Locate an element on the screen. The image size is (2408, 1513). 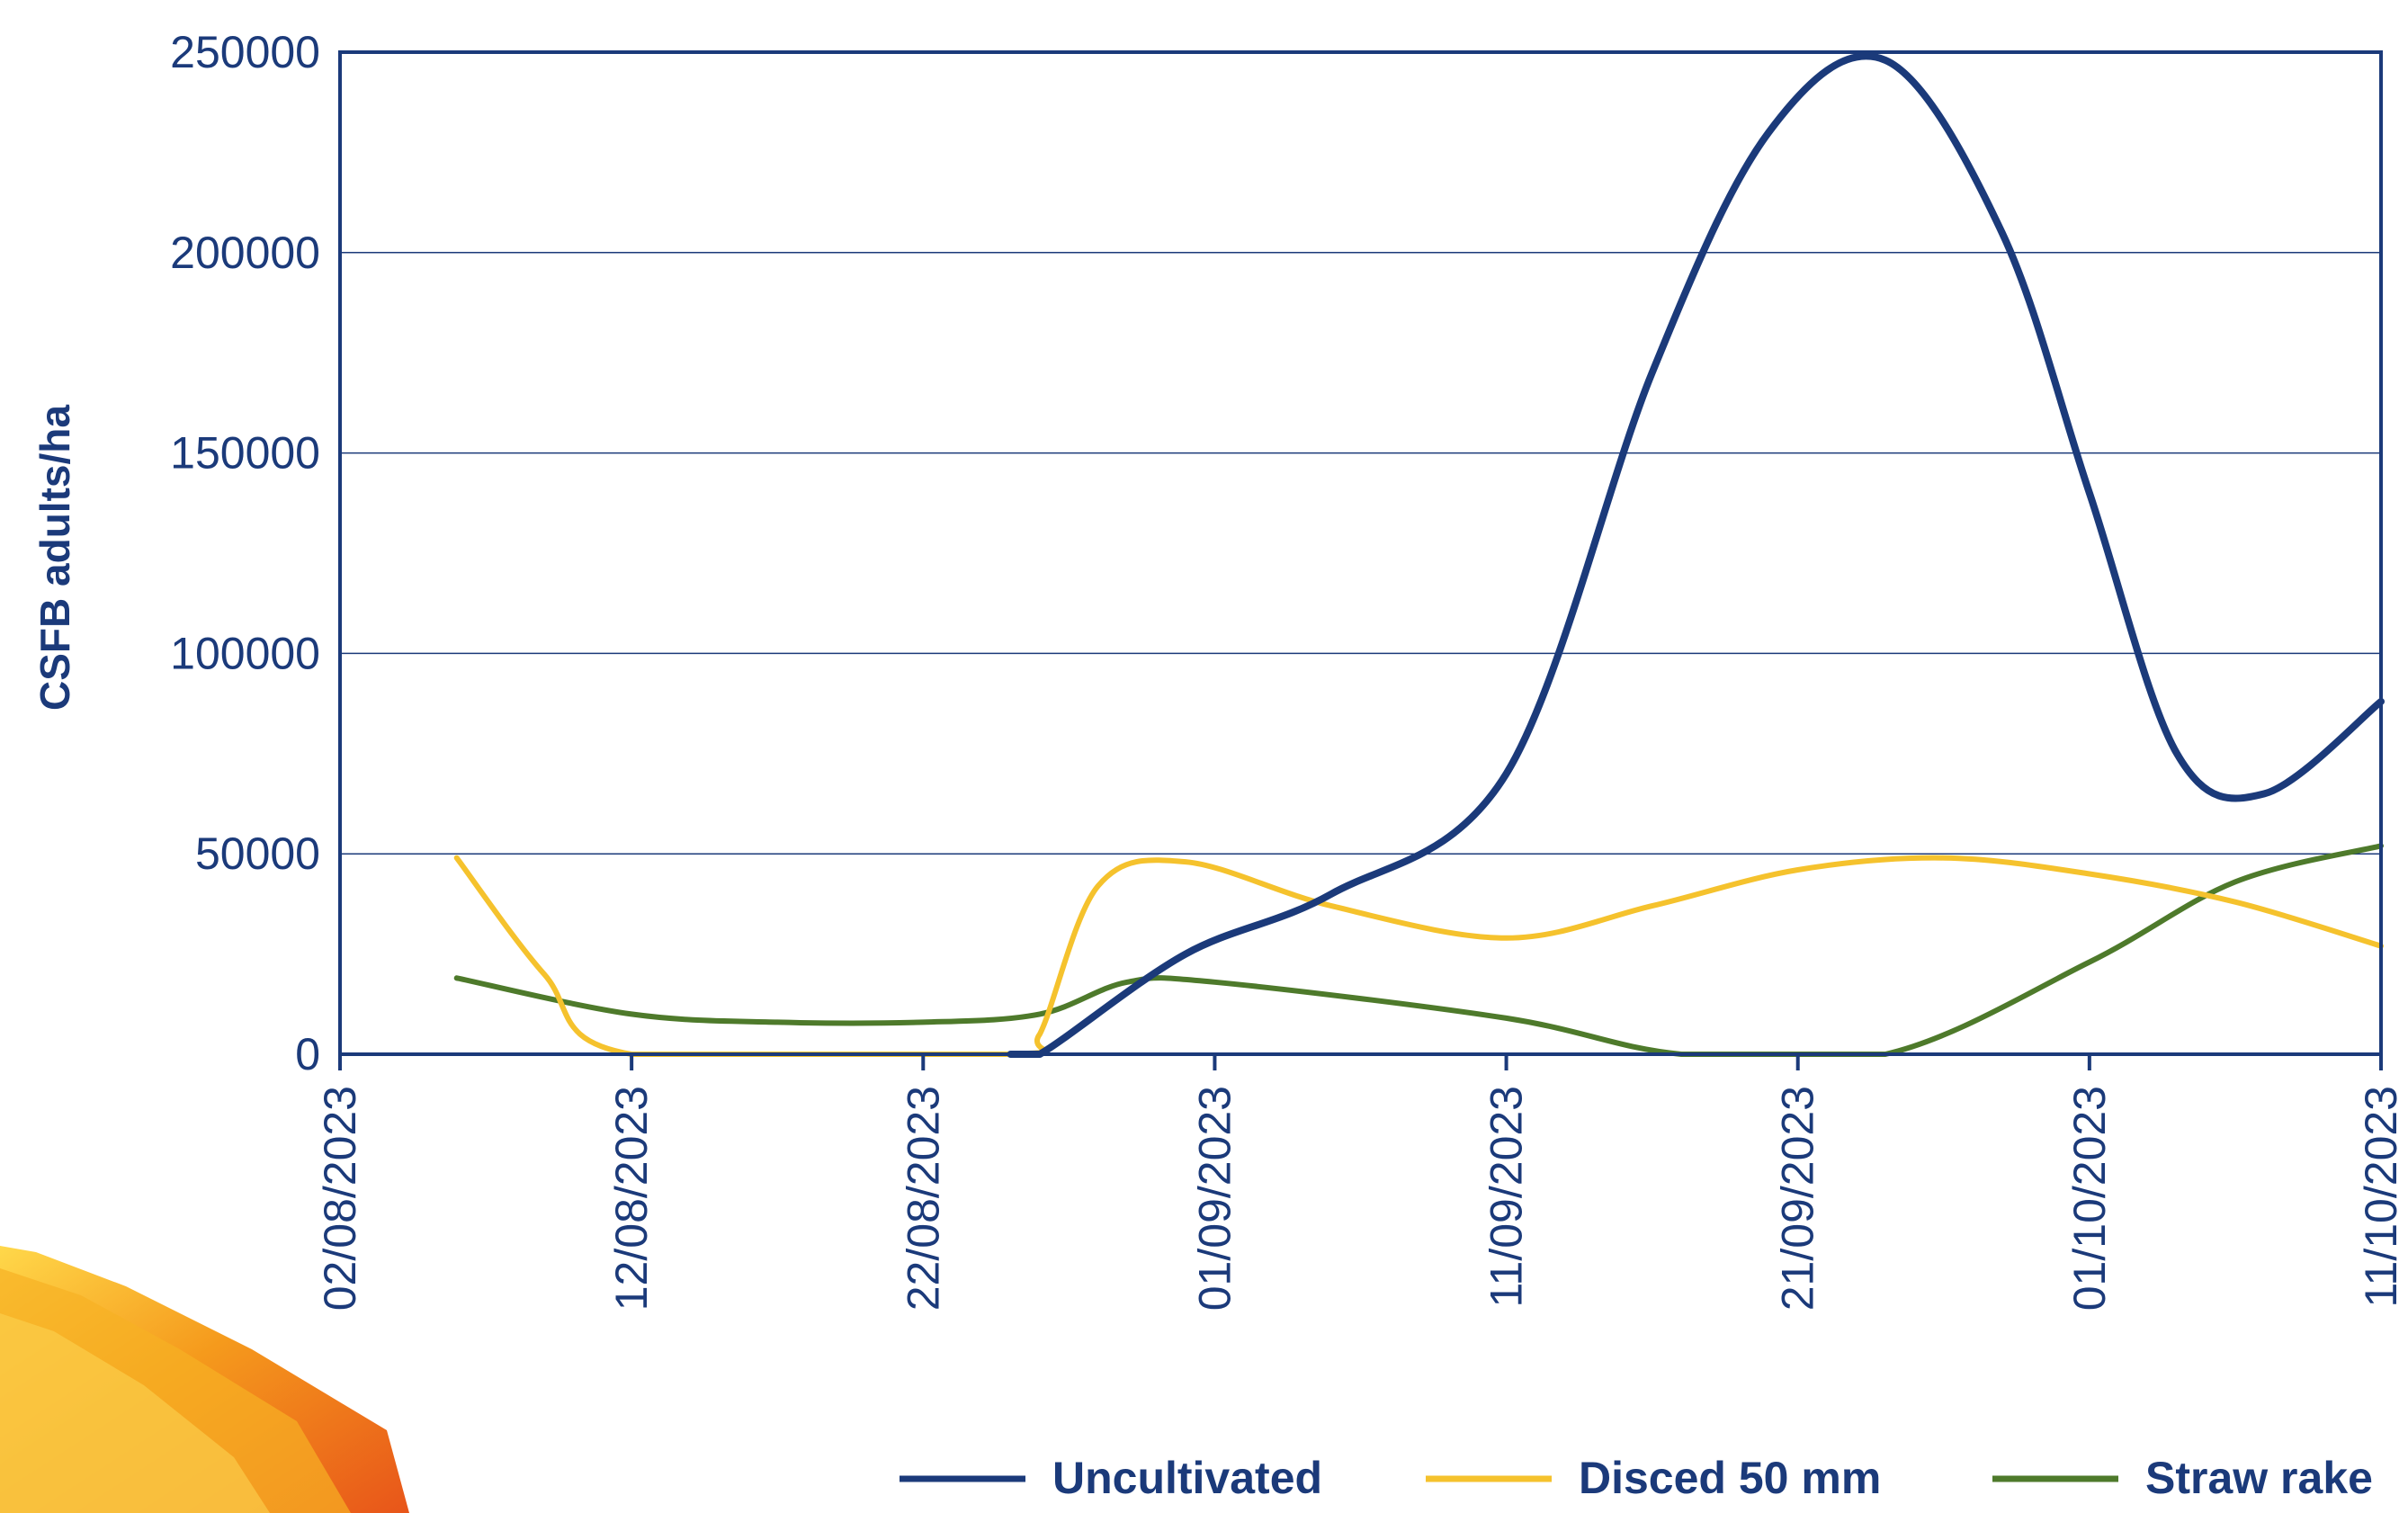
legend-item-disced-50-mm: Disced 50 mm is located at coordinates (1653, 1478).